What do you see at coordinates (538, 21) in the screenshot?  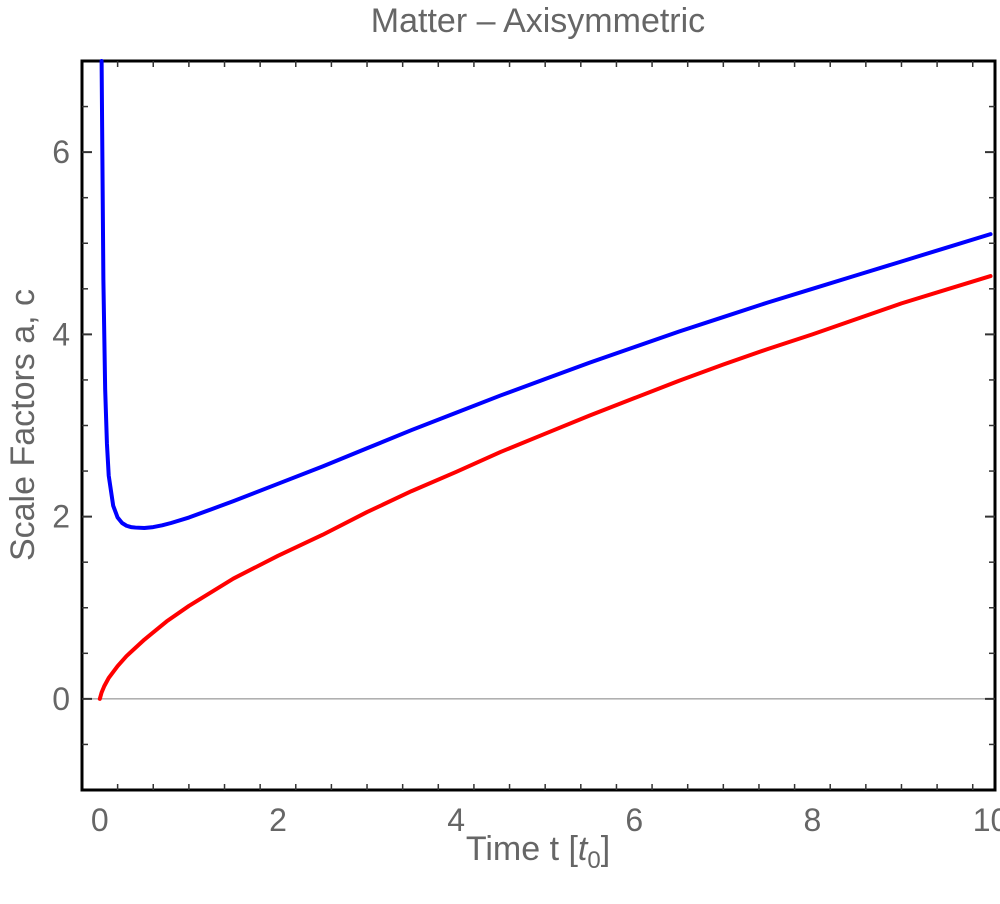 I see `chart-title: Matter – Axisymmetric` at bounding box center [538, 21].